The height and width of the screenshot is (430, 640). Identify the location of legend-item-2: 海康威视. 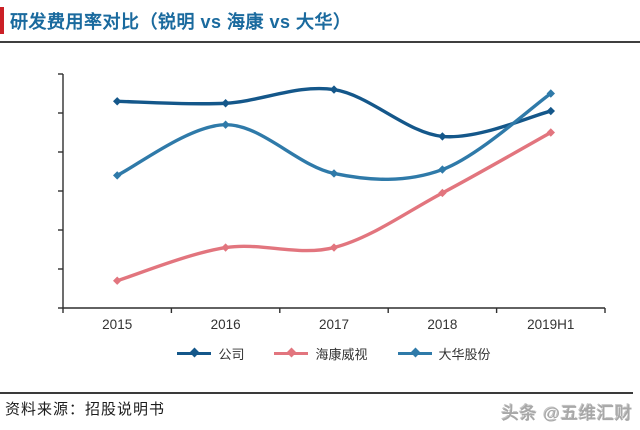
(321, 353).